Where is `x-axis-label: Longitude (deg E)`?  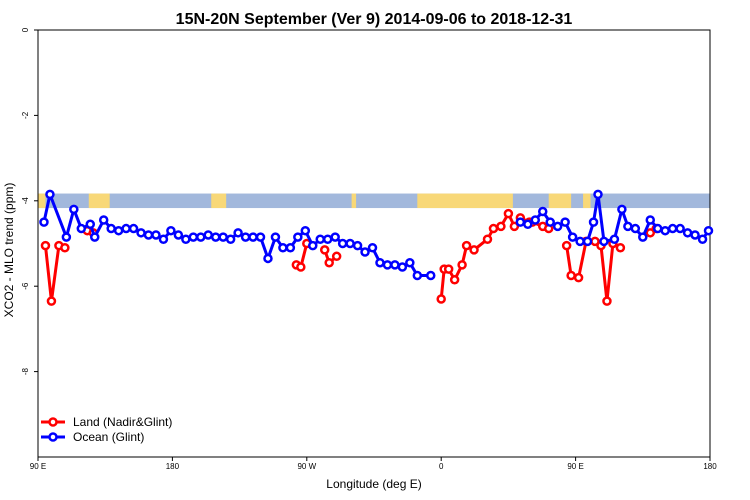
x-axis-label: Longitude (deg E) is located at coordinates (373, 484).